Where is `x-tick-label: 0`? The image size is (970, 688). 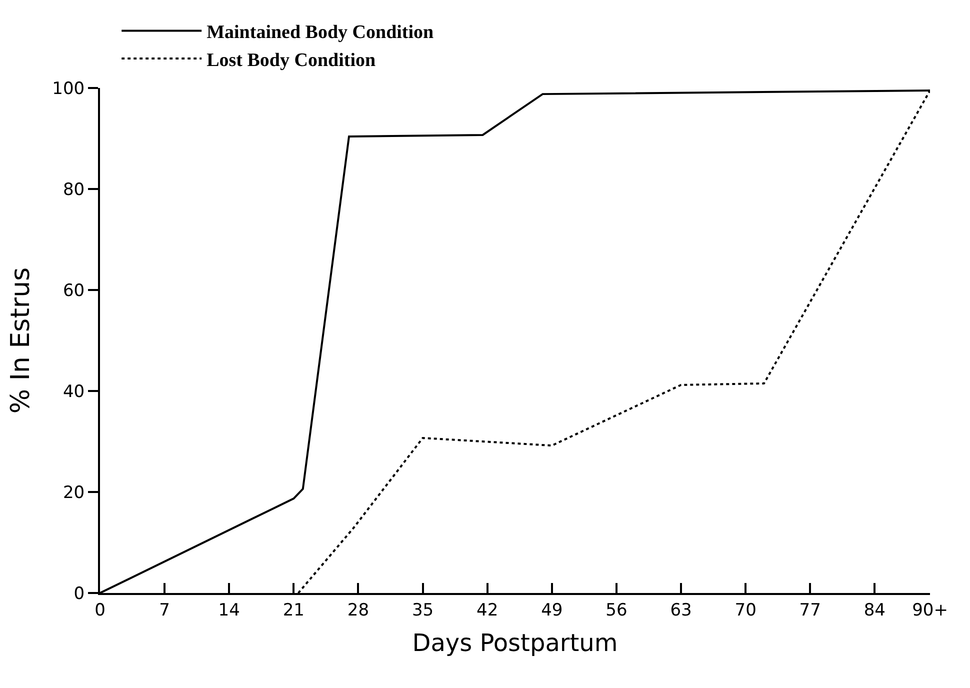 x-tick-label: 0 is located at coordinates (100, 610).